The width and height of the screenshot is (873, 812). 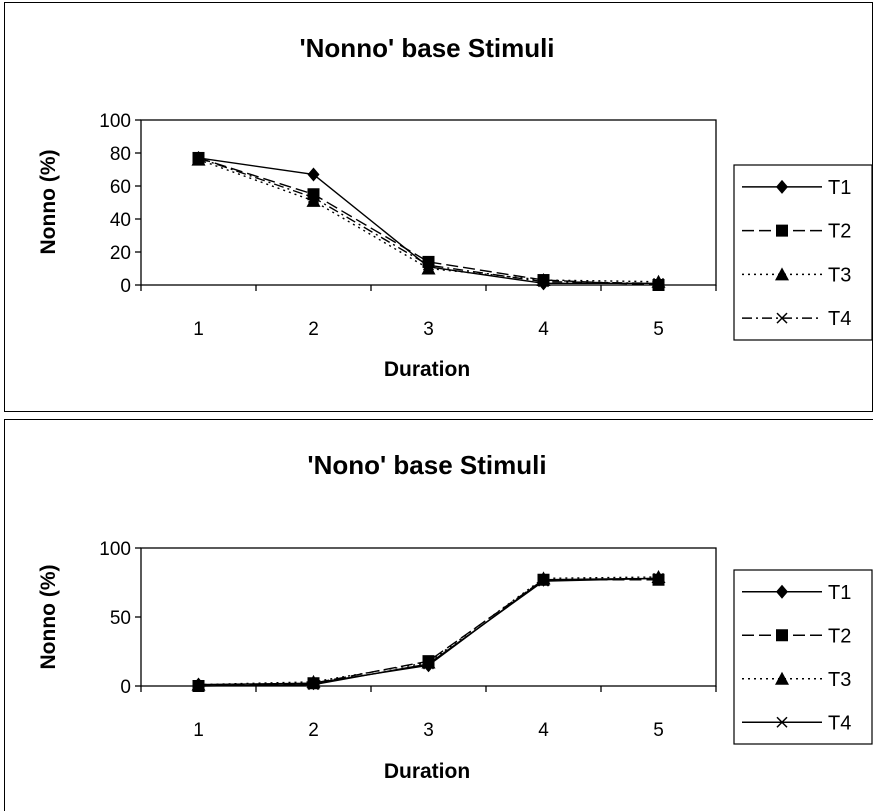 What do you see at coordinates (313, 174) in the screenshot?
I see `data-point-t1` at bounding box center [313, 174].